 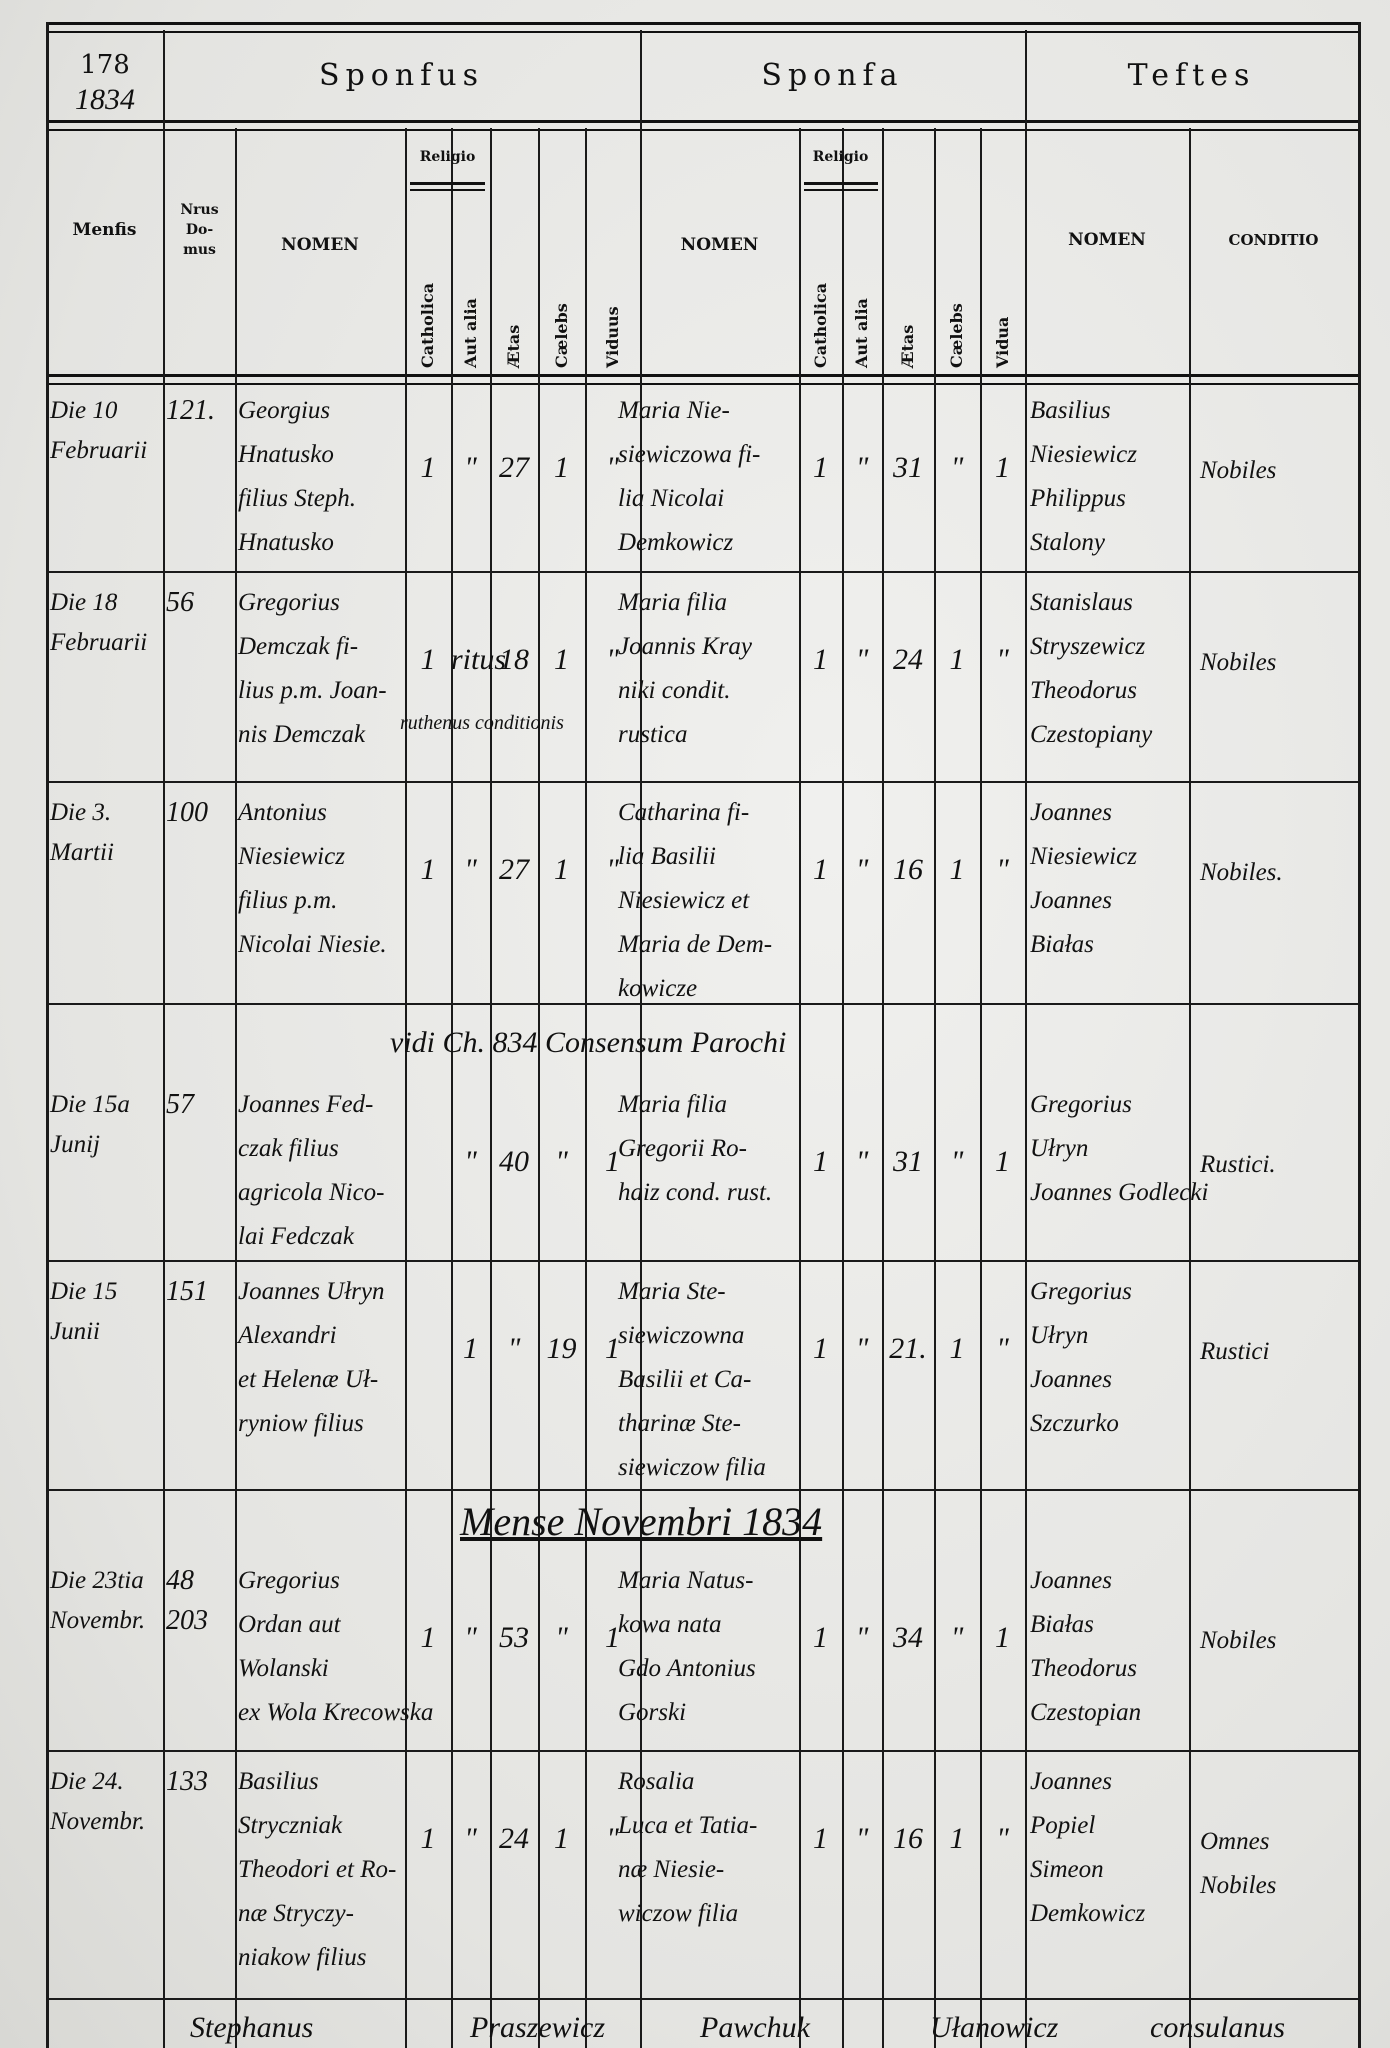 I want to click on groom-aut-alia-header: Aut alia, so click(x=470, y=333).